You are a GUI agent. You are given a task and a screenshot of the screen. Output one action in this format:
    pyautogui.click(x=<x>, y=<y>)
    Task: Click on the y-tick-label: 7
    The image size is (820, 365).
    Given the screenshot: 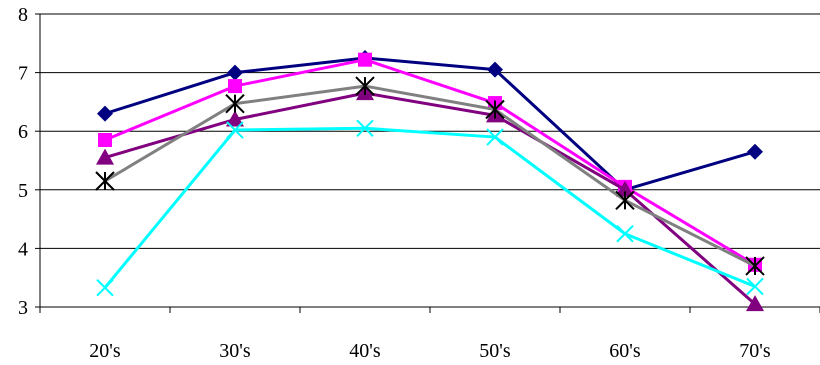 What is the action you would take?
    pyautogui.click(x=23, y=74)
    